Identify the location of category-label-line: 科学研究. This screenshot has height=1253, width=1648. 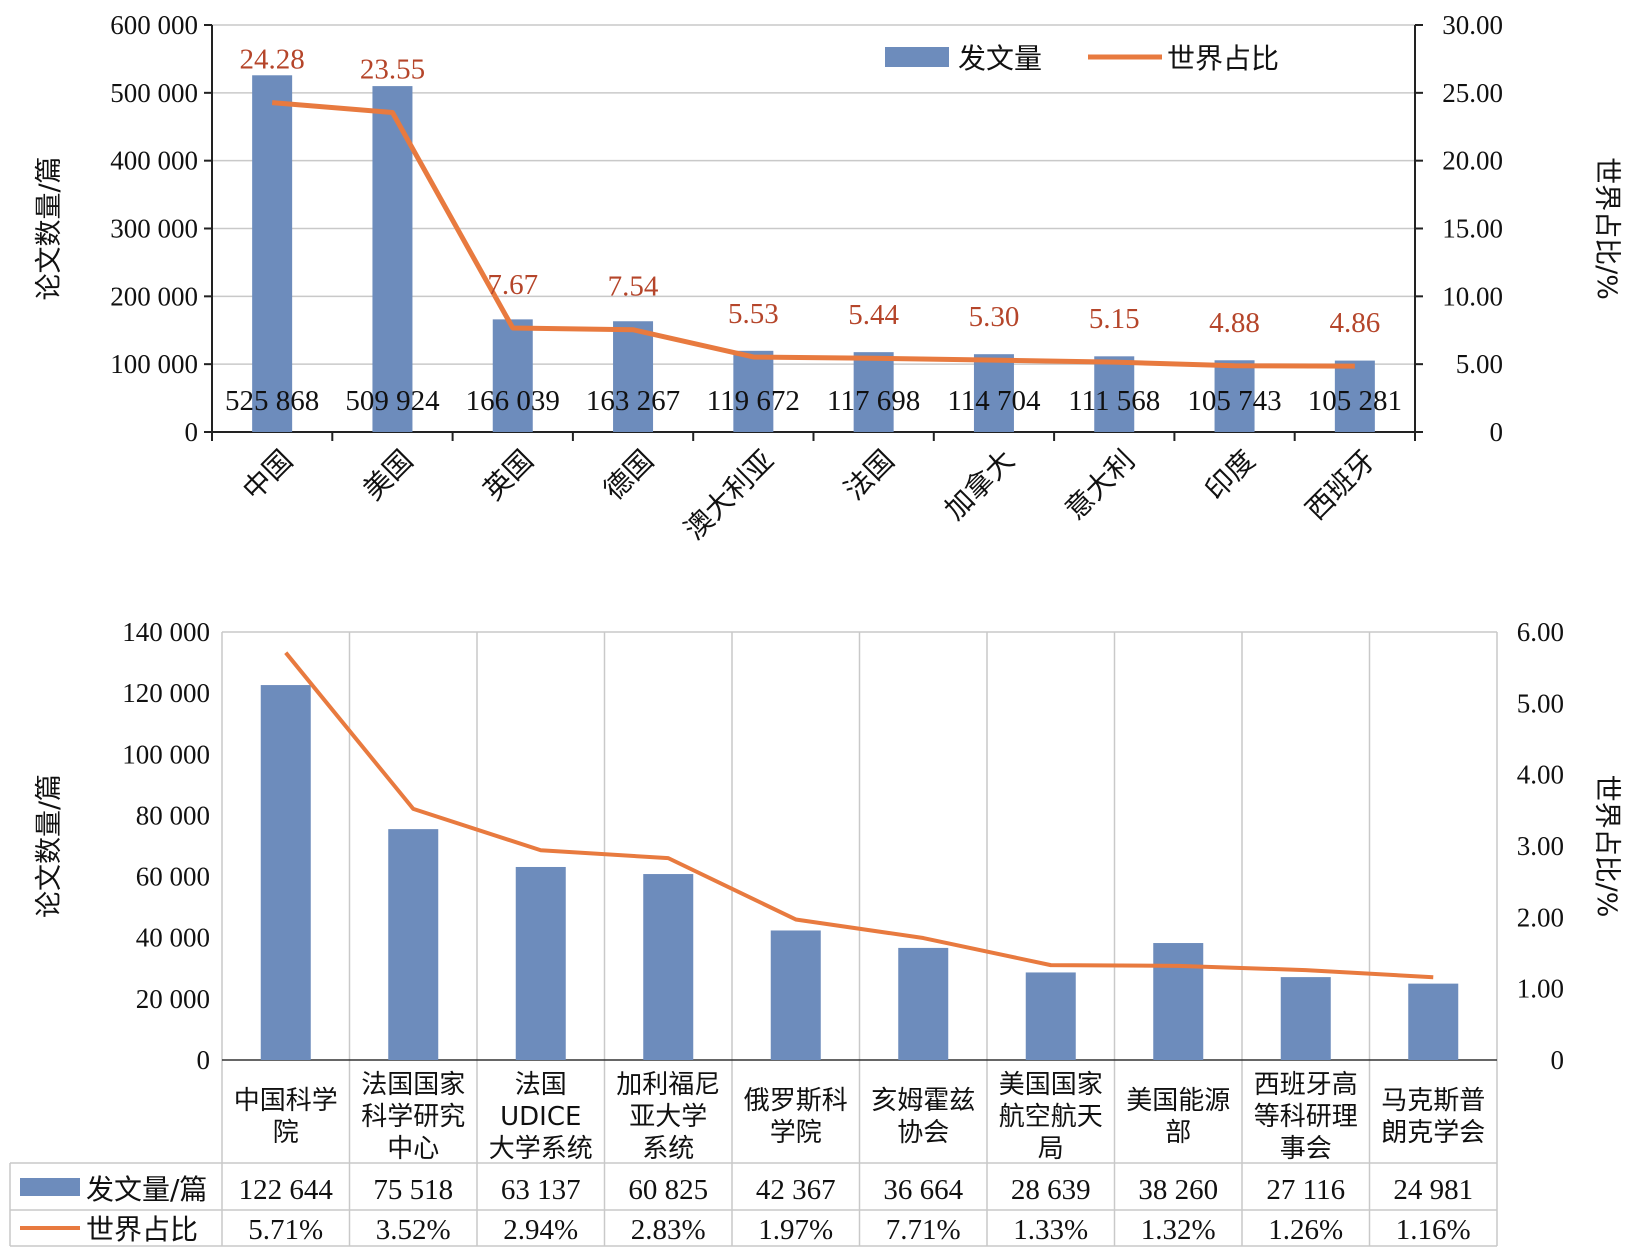
(413, 1117).